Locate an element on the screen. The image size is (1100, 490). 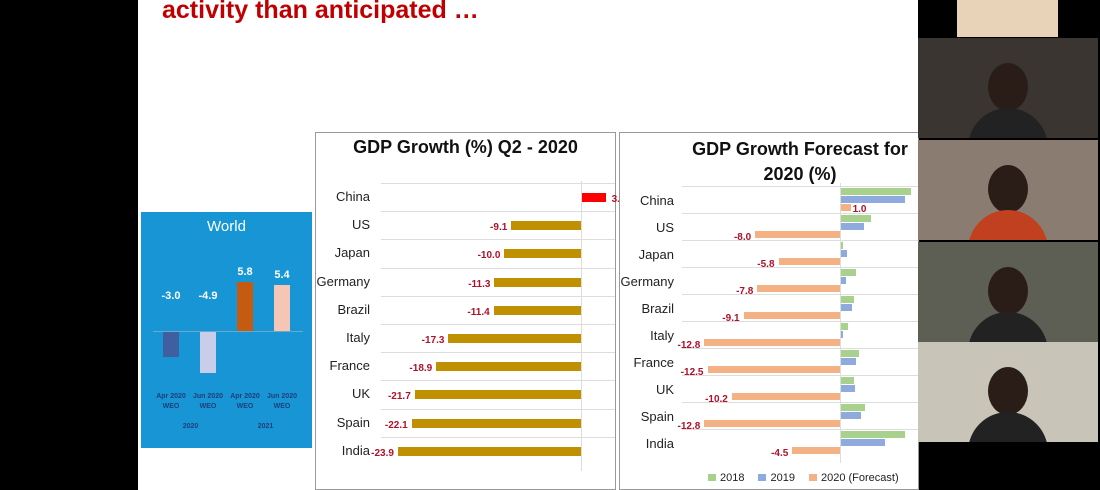
bar-spain is located at coordinates (496, 423).